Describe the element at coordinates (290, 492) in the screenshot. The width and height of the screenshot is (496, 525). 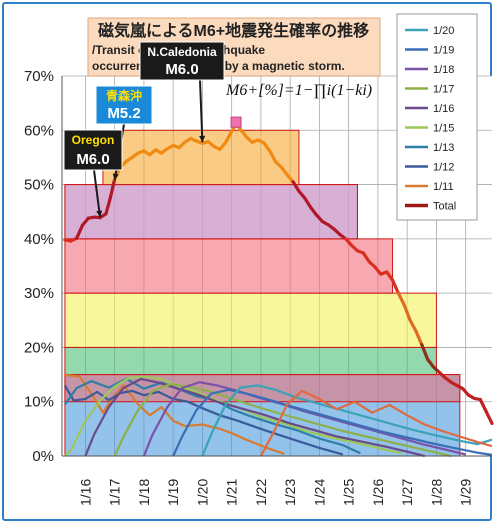
I see `x-tick-label: 1/23` at that location.